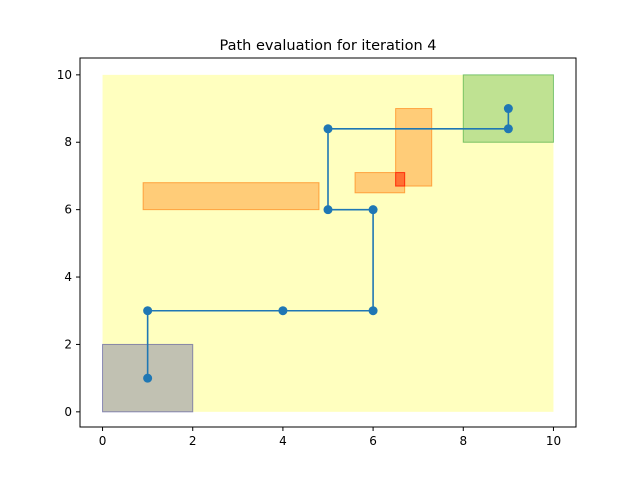 This screenshot has height=480, width=640. What do you see at coordinates (103, 441) in the screenshot?
I see `x-tick-label: 0` at bounding box center [103, 441].